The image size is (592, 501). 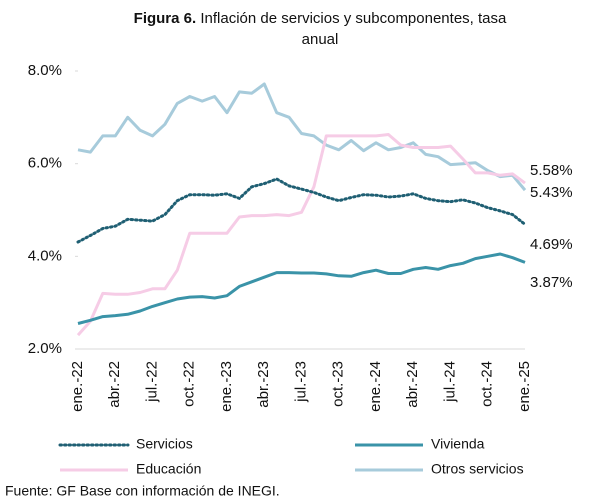 I want to click on x-tick-label: abr.-22, so click(x=114, y=384).